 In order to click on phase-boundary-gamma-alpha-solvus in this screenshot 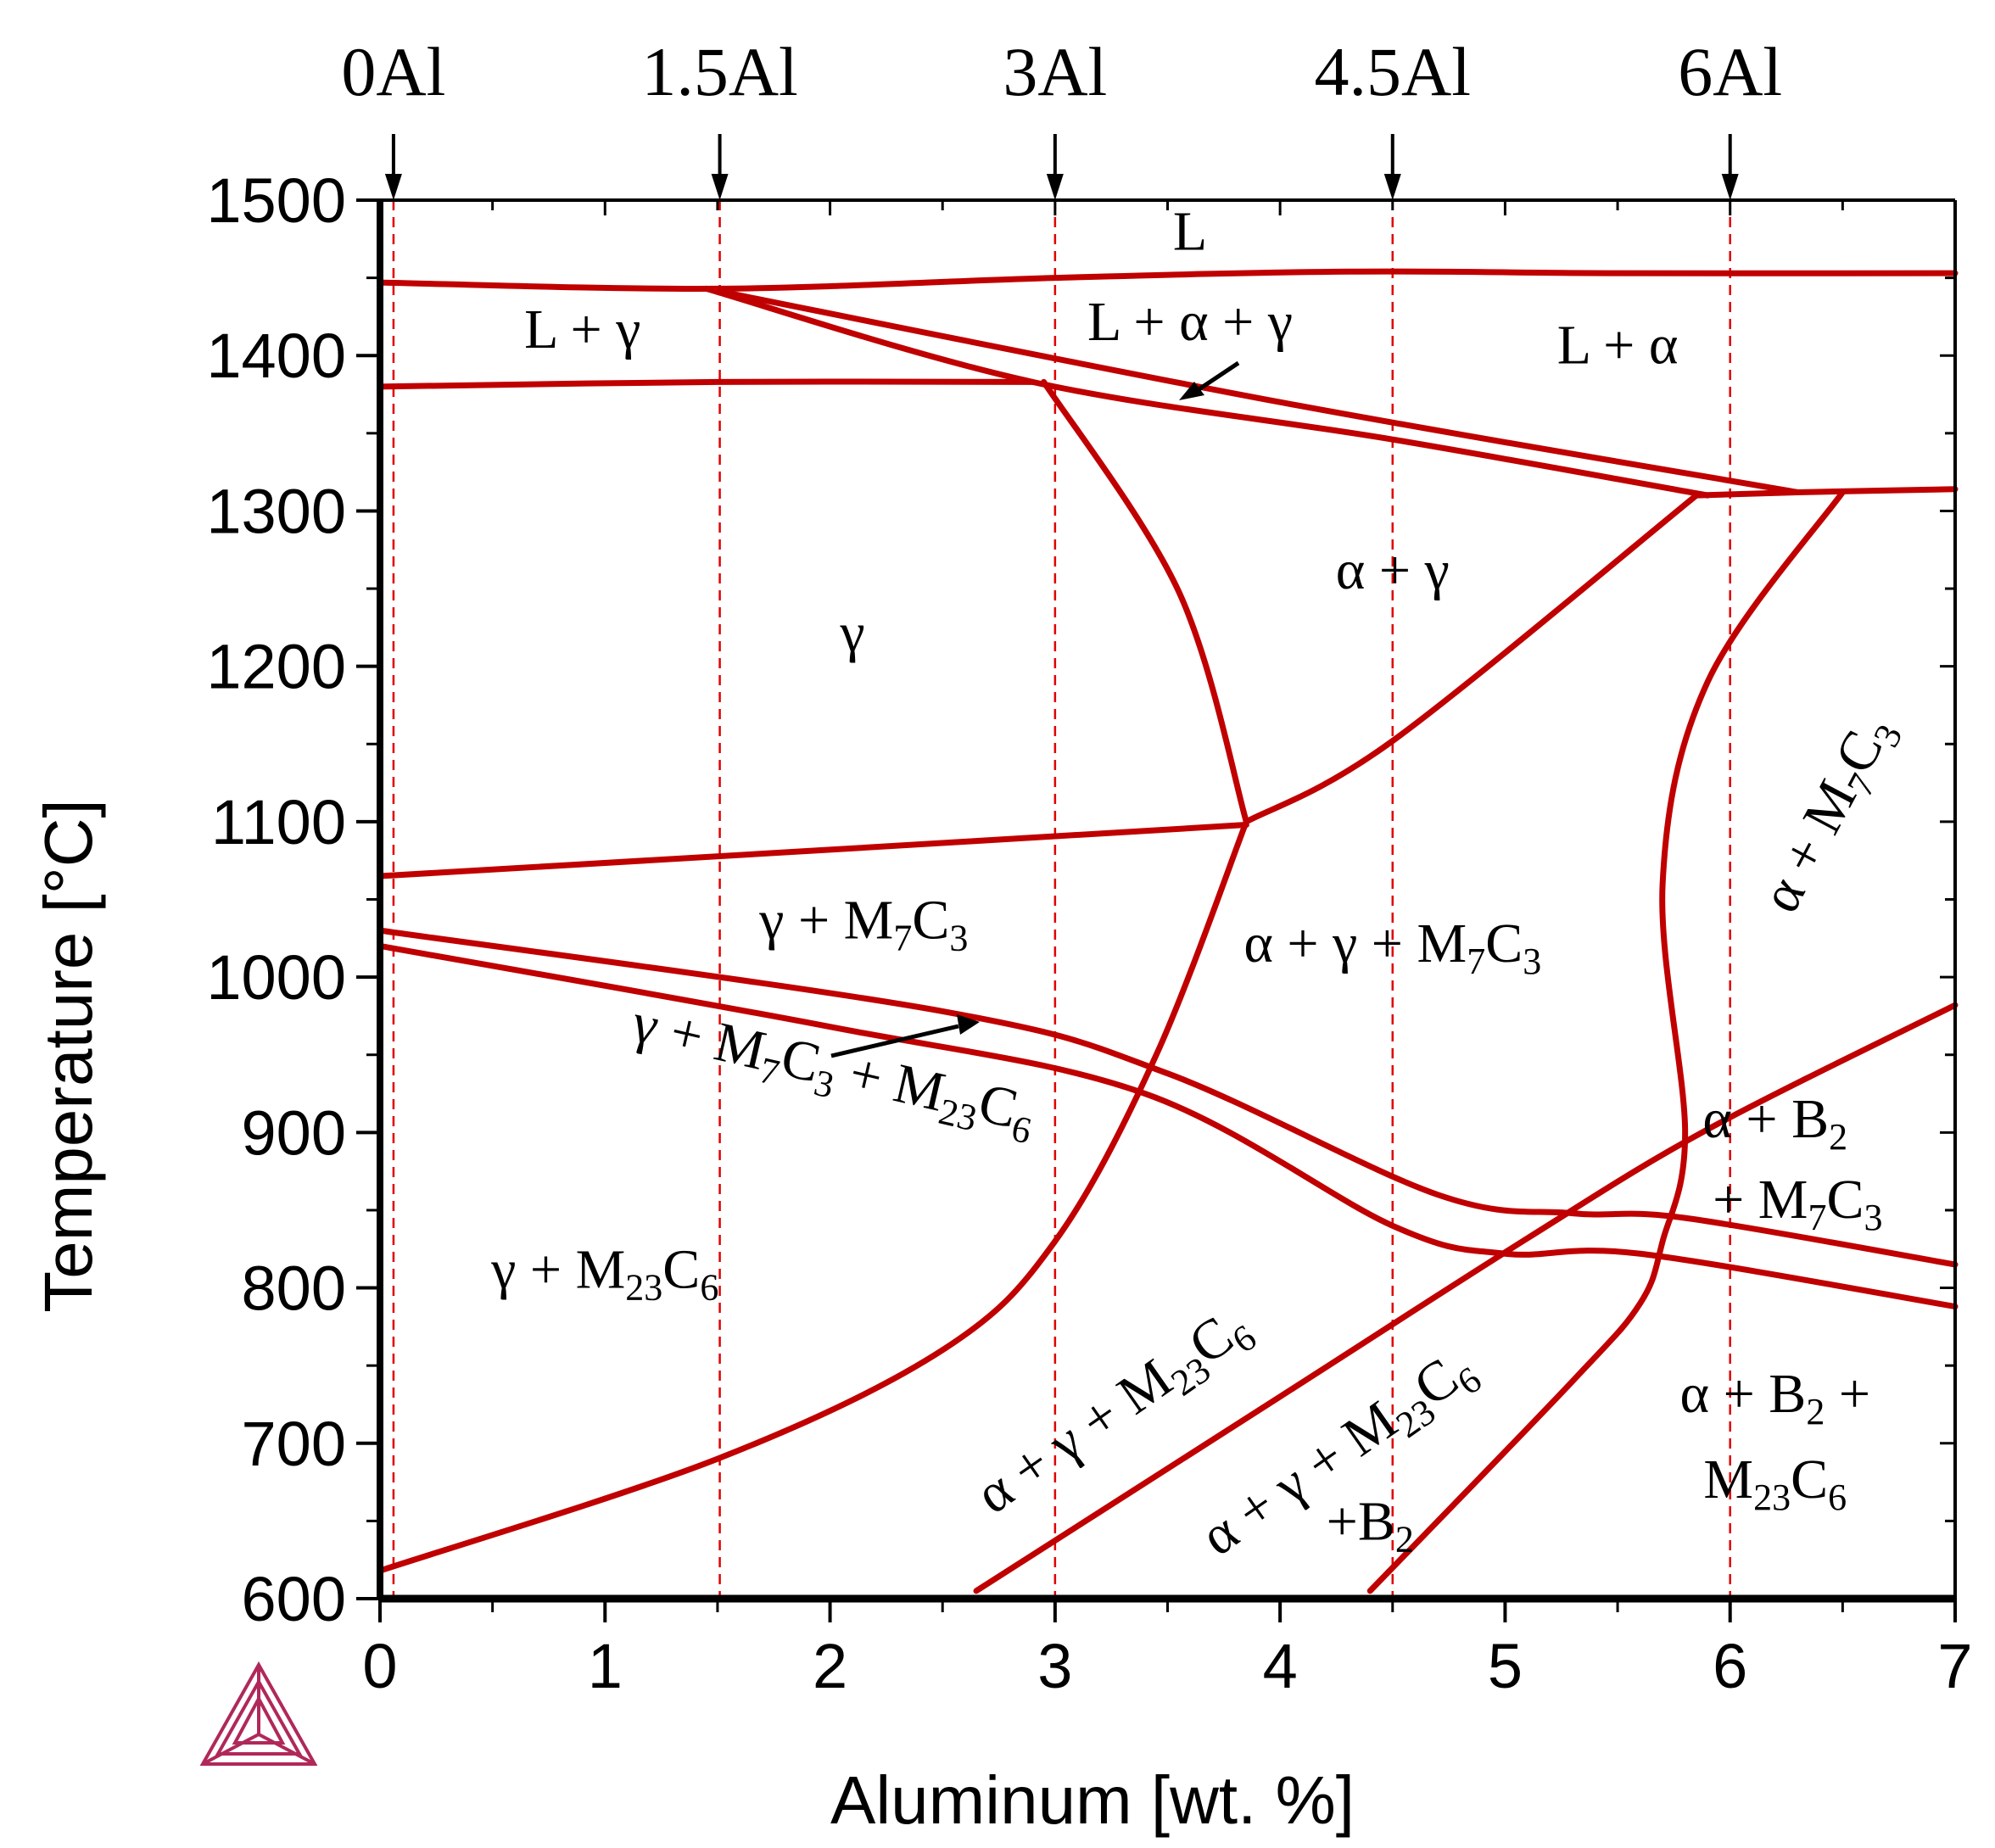, I will do `click(1145, 602)`.